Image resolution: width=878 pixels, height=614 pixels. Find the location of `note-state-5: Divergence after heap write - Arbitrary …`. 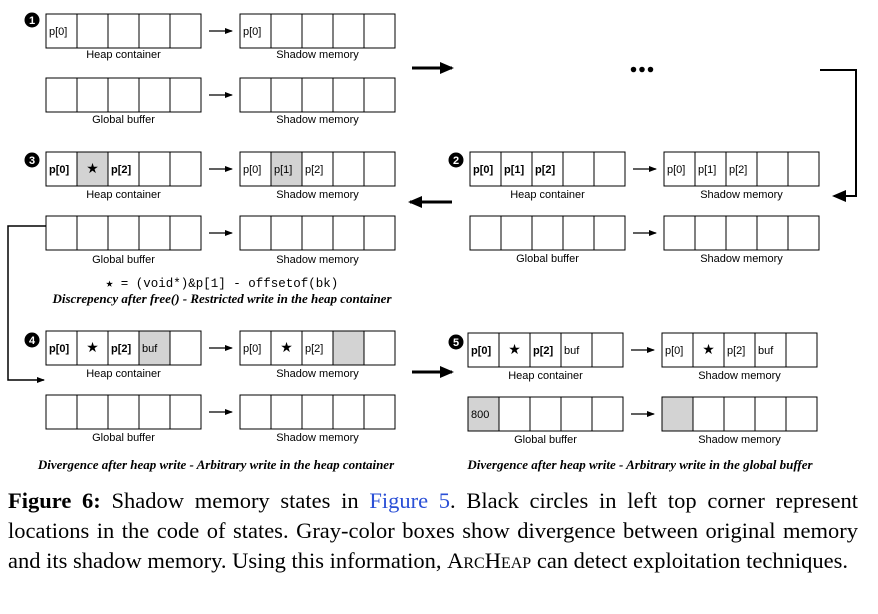

note-state-5: Divergence after heap write - Arbitrary … is located at coordinates (639, 464).